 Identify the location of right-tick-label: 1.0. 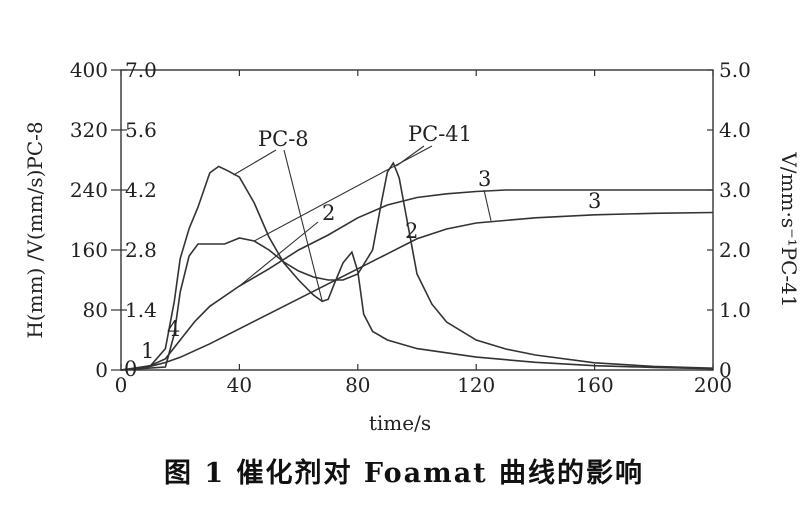
(735, 310).